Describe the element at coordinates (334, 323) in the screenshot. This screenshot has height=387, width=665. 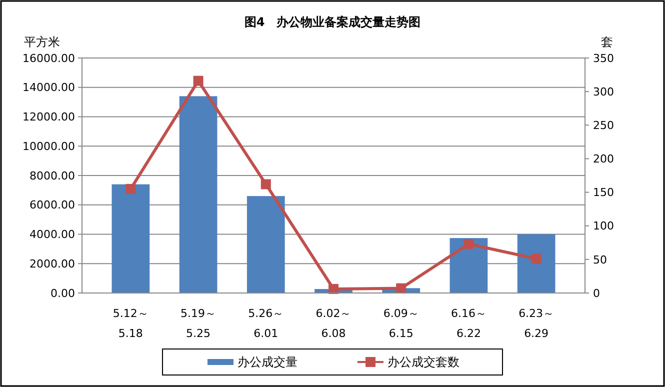
I see `x-tick-label: 6.02～ 6.08` at that location.